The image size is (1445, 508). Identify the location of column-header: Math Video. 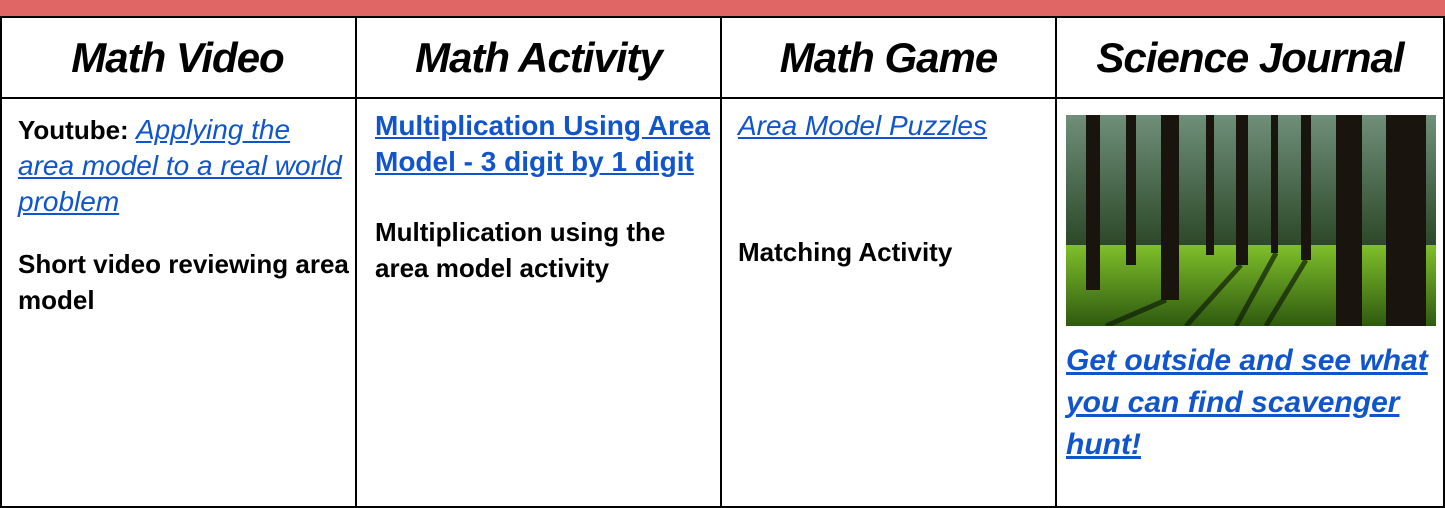
(177, 57).